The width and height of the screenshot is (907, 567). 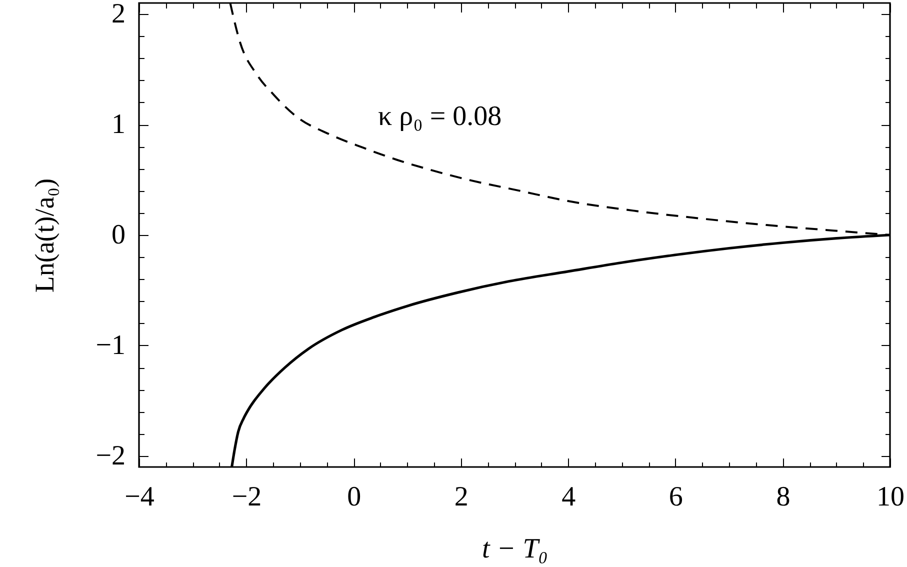 I want to click on x-tick-label: 6, so click(x=675, y=497).